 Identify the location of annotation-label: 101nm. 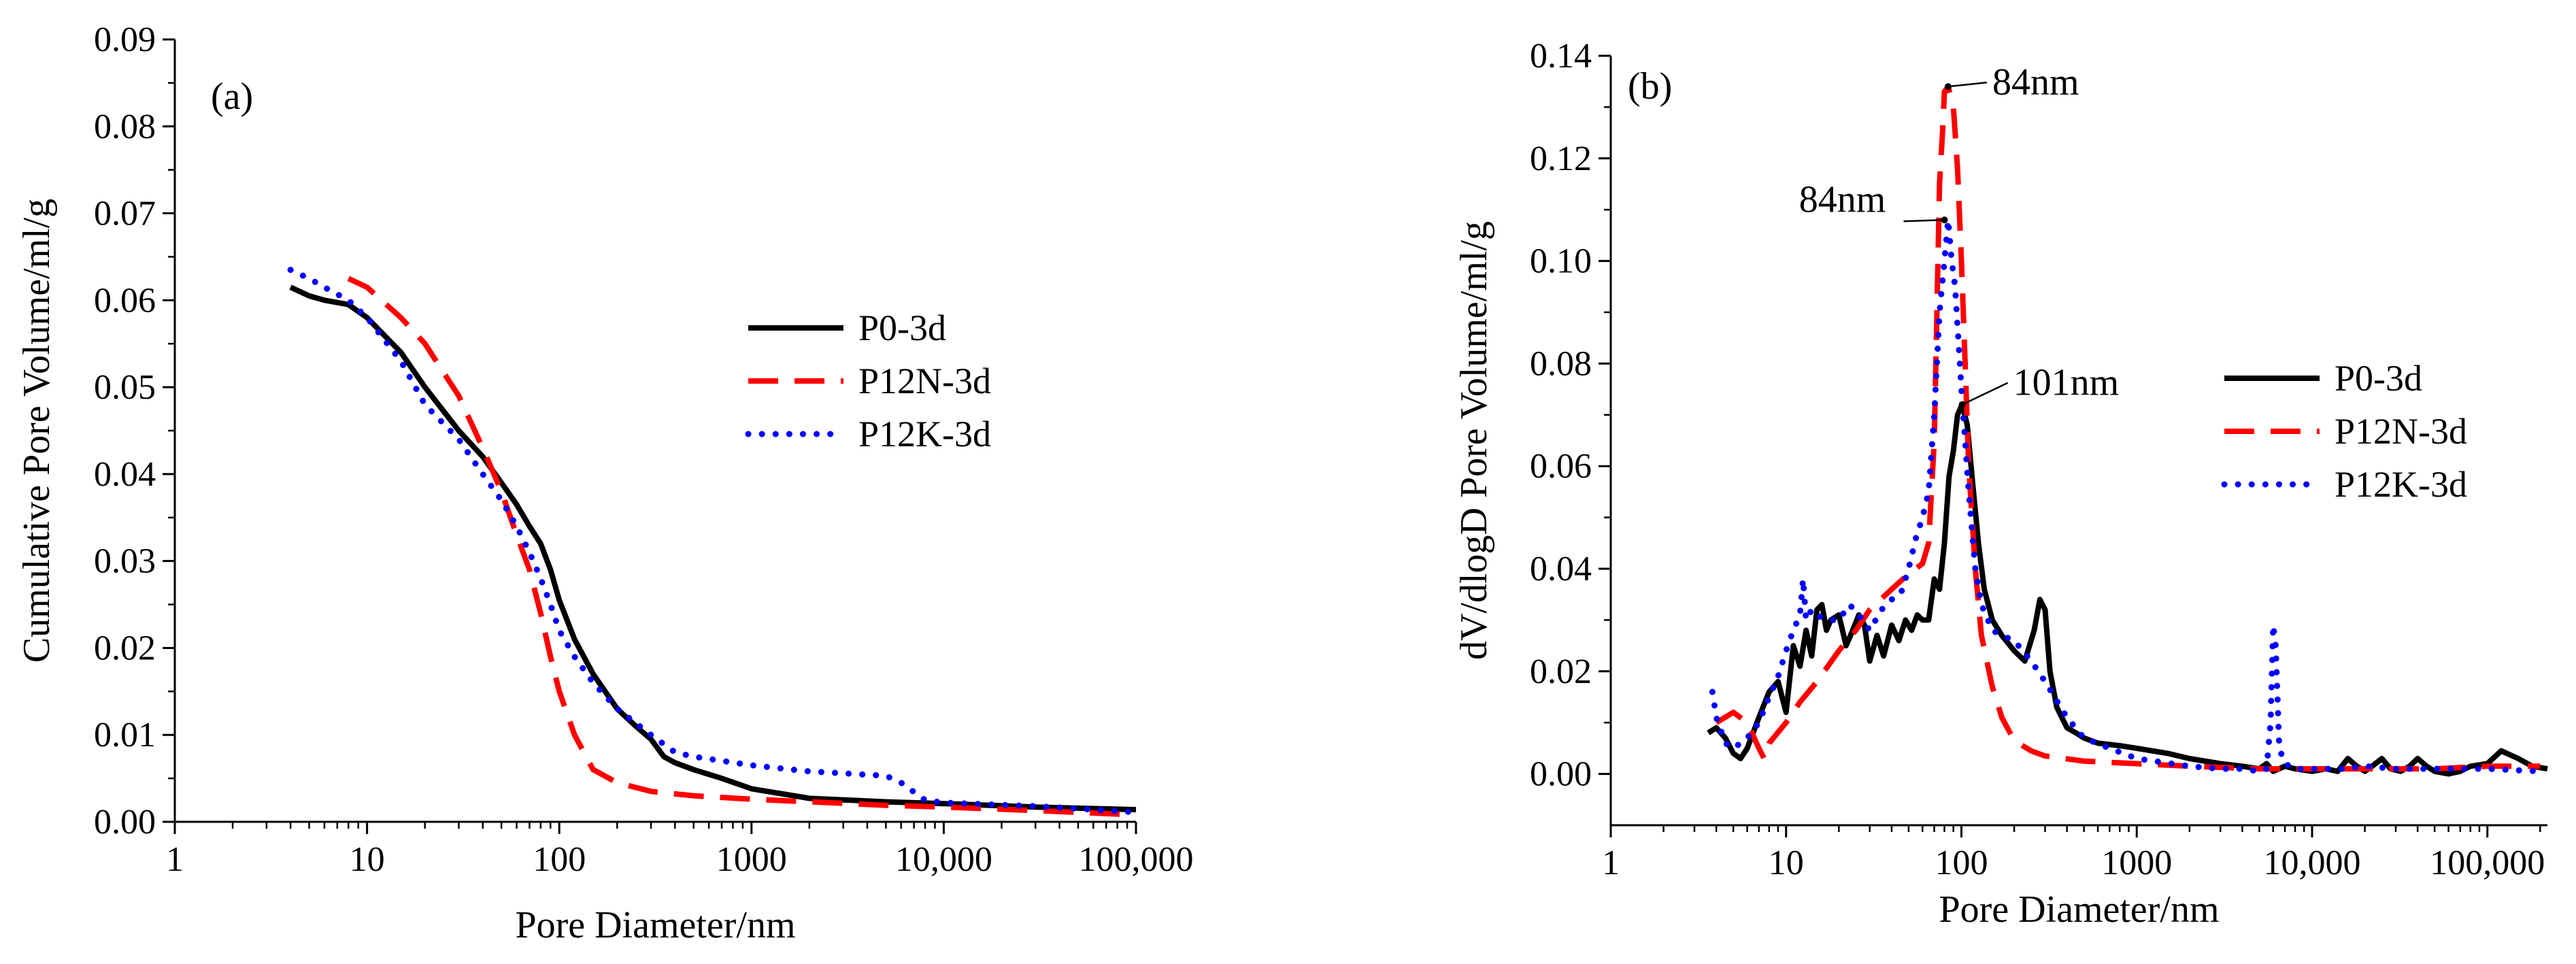
(2066, 383).